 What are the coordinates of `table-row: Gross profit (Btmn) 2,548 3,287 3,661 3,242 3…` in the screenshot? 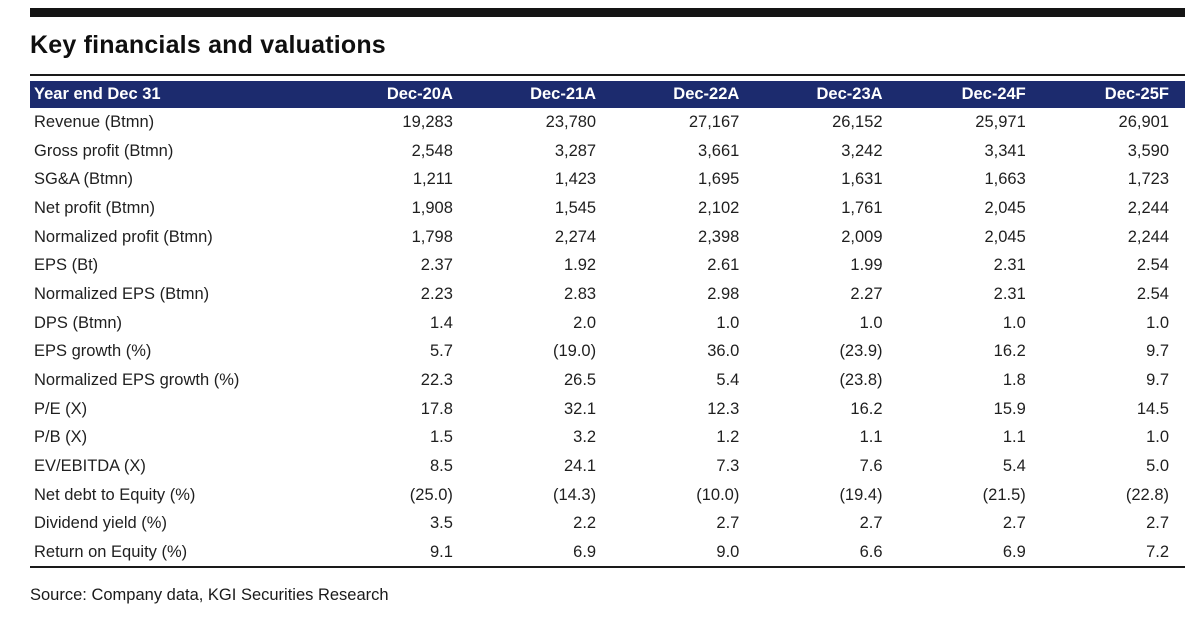 It's located at (607, 151).